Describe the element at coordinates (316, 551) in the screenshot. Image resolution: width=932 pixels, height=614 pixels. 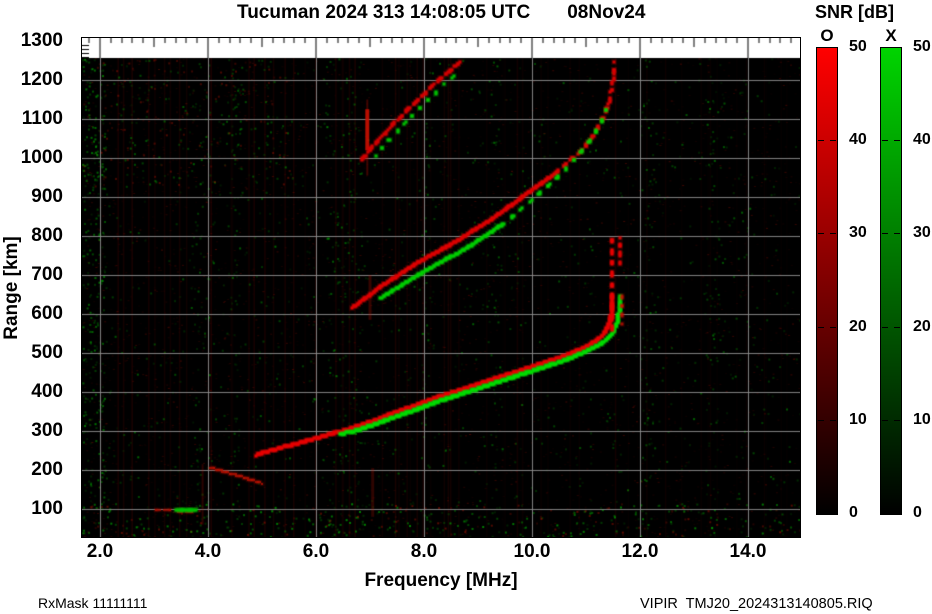
I see `x-tick-label: 6.0` at that location.